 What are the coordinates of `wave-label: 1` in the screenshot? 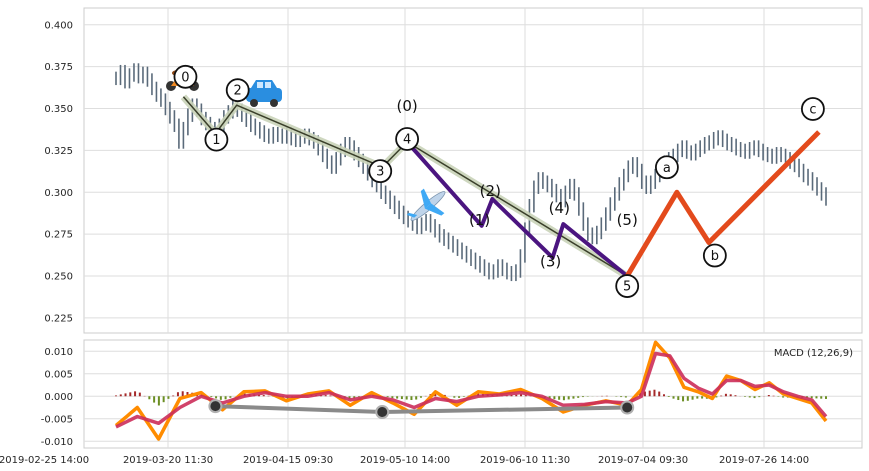 It's located at (216, 140).